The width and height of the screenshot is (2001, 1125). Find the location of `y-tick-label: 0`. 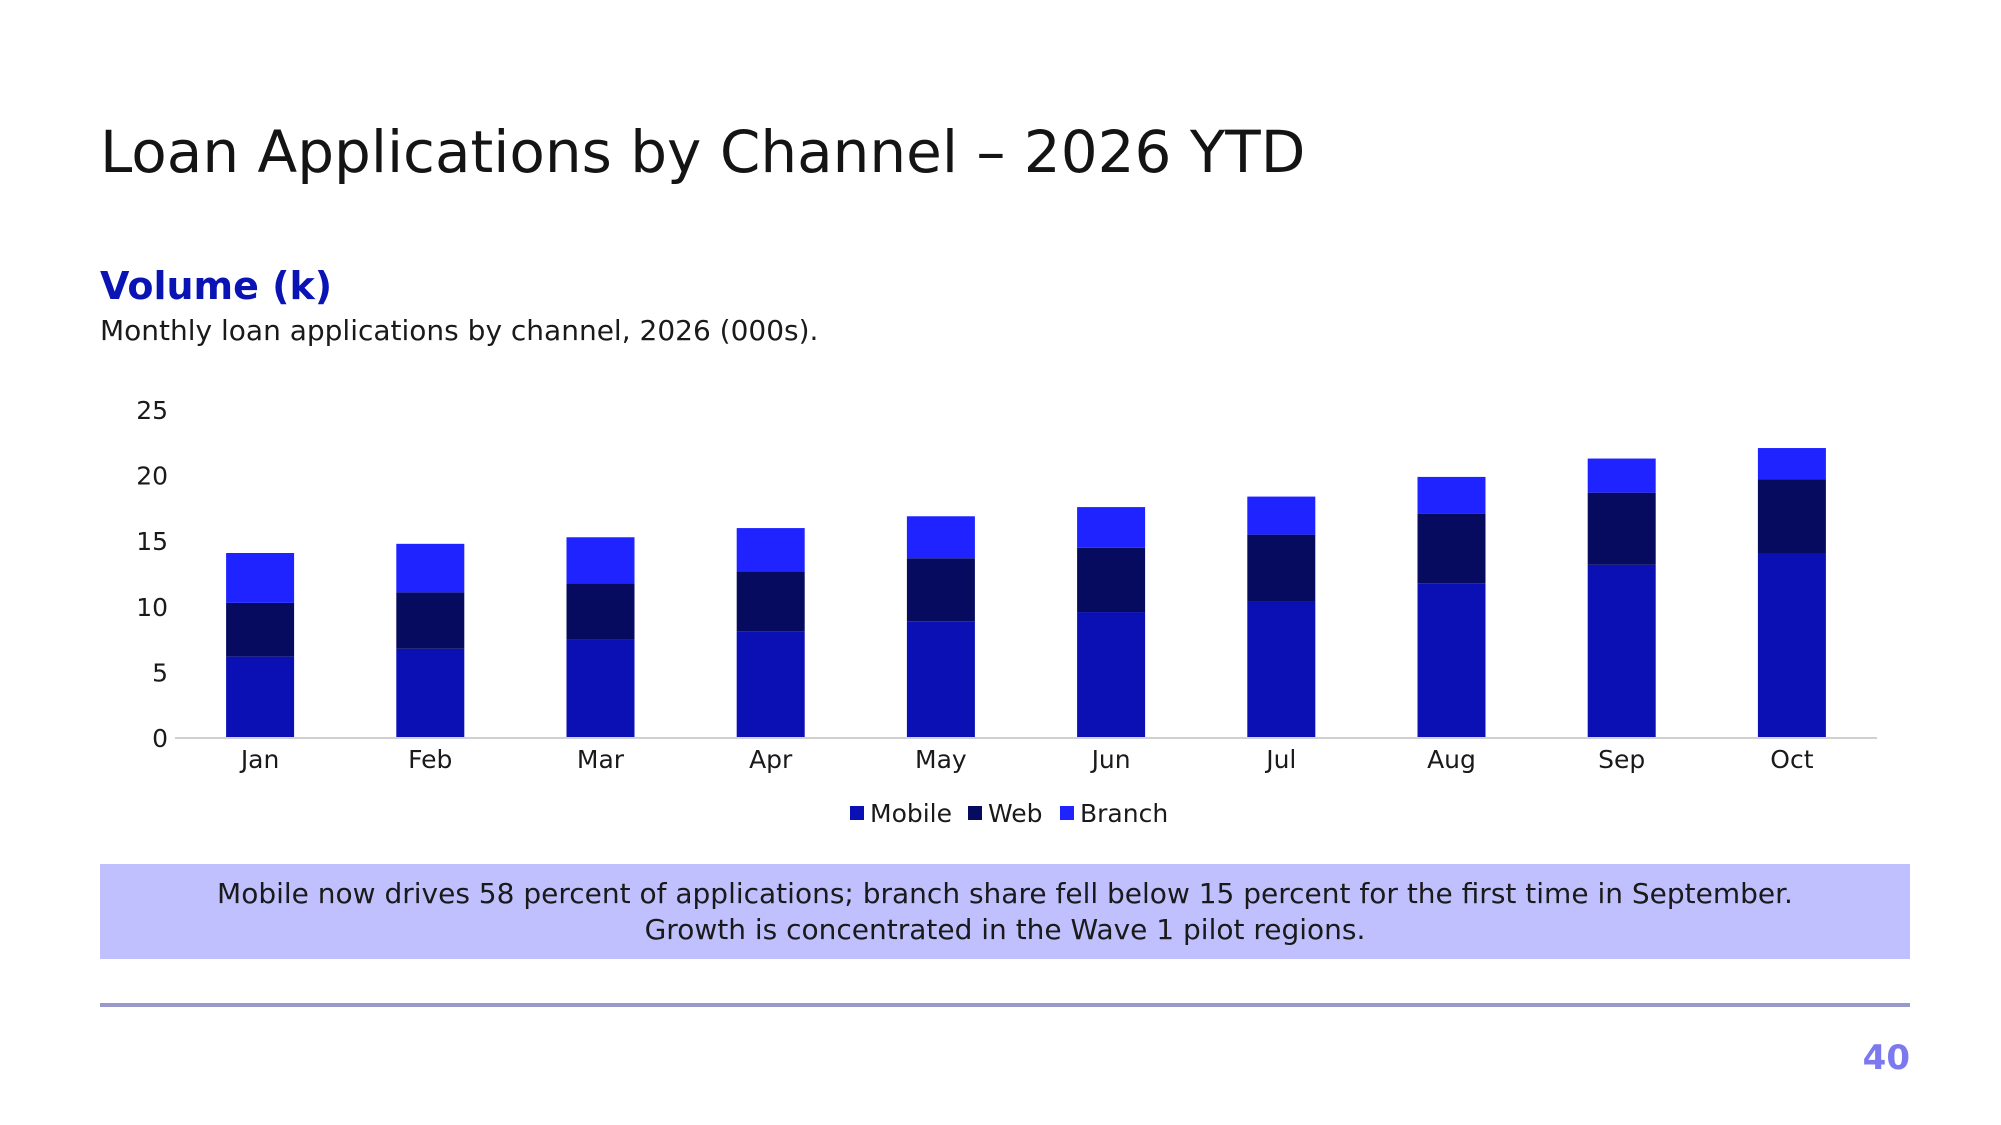

y-tick-label: 0 is located at coordinates (160, 738).